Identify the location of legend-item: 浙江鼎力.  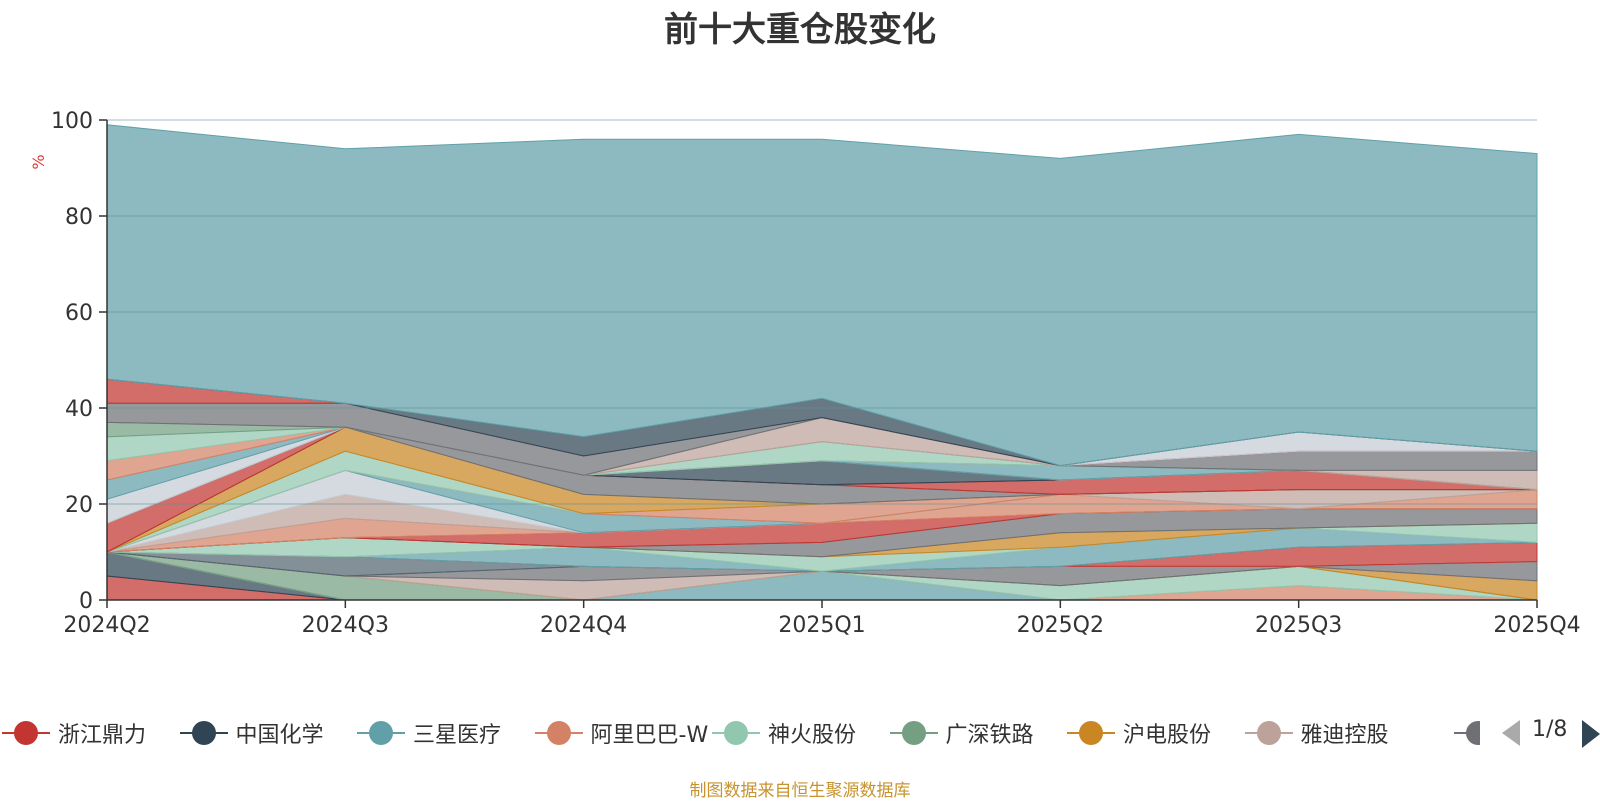
(73, 733).